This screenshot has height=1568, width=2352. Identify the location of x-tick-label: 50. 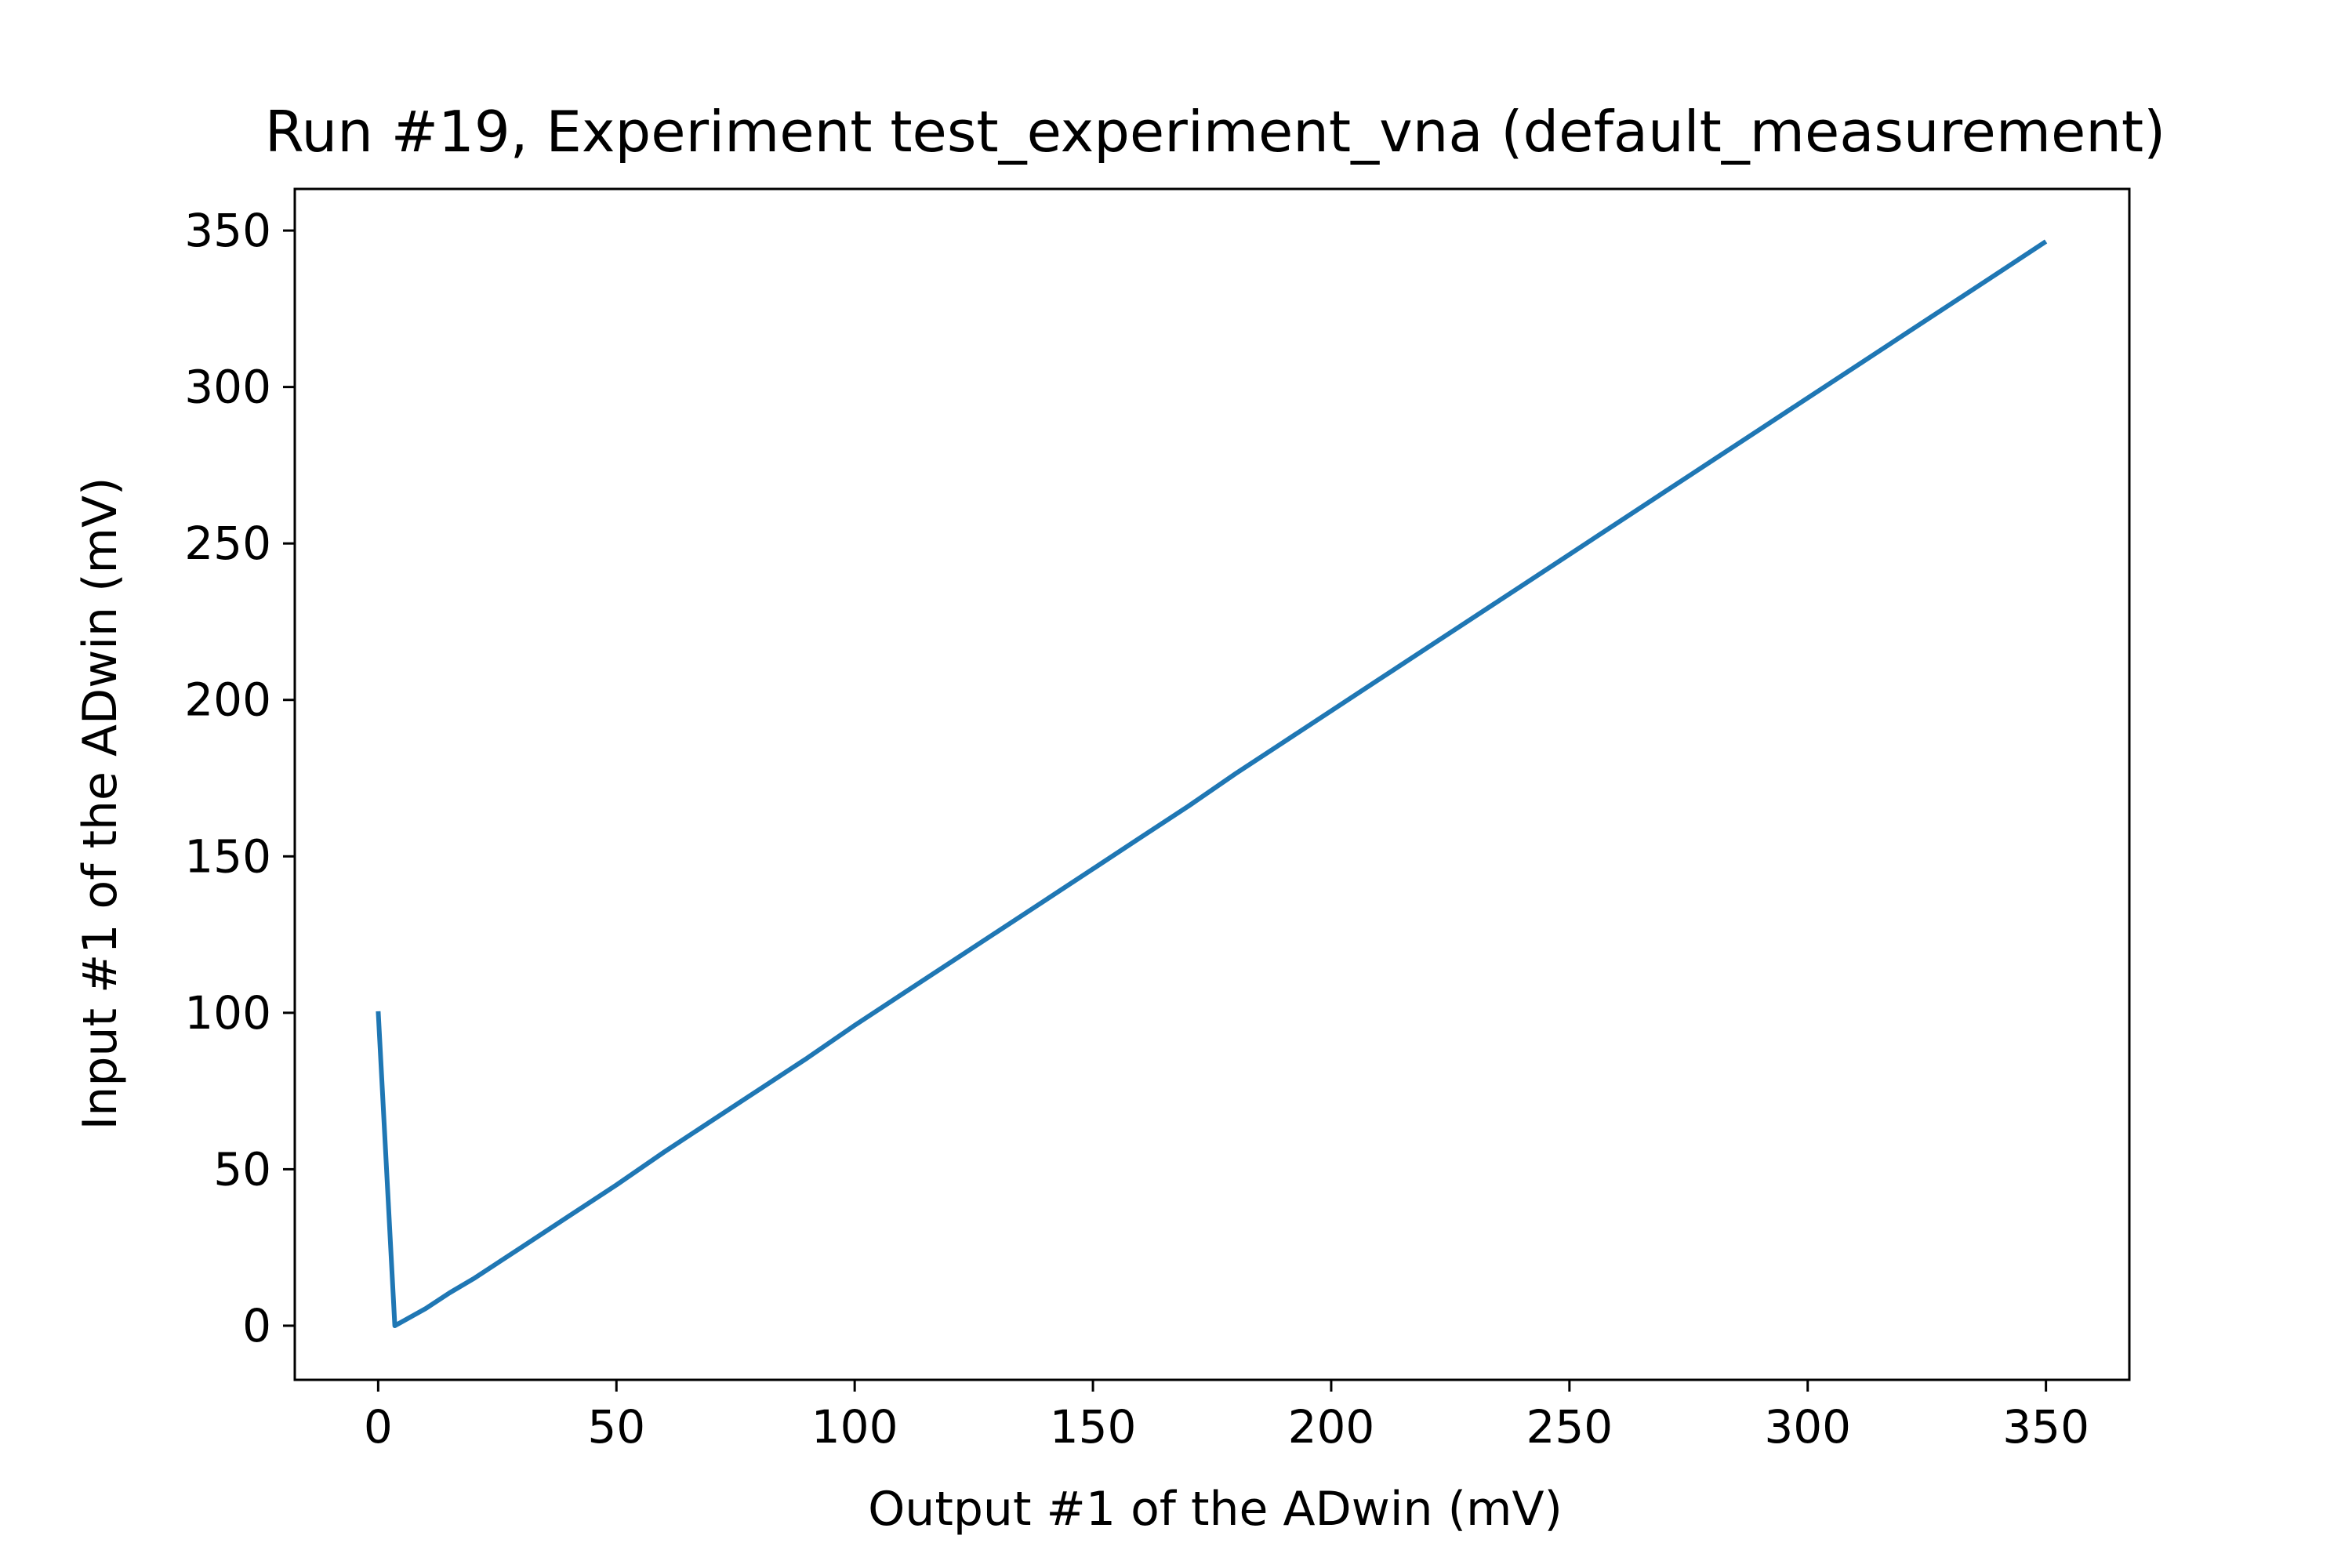
(616, 1427).